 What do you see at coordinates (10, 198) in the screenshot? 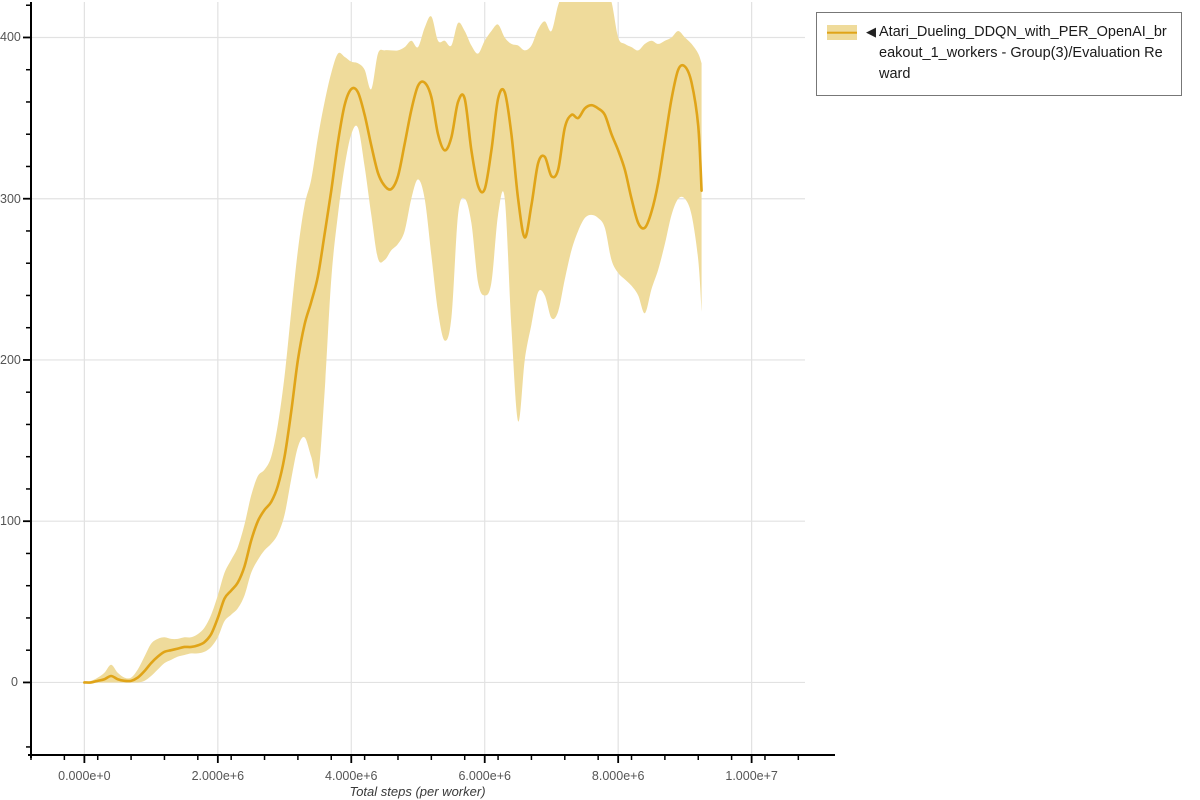
I see `y-tick-label: 300` at bounding box center [10, 198].